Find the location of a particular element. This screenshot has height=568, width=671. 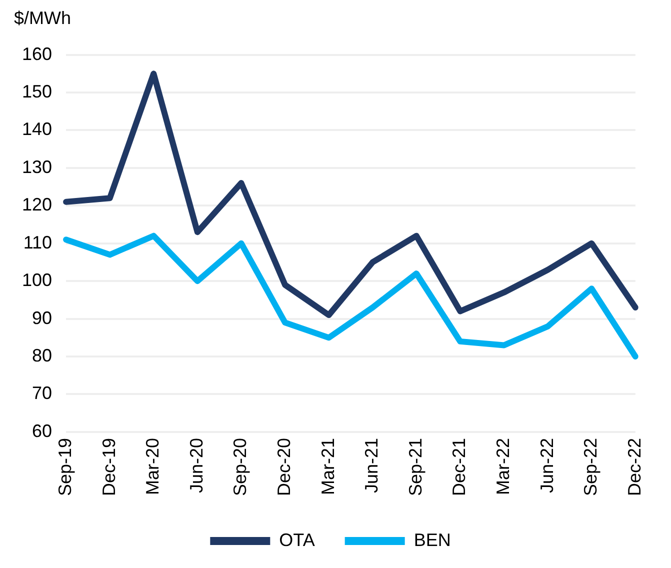

y-tick-label: 140 is located at coordinates (37, 129).